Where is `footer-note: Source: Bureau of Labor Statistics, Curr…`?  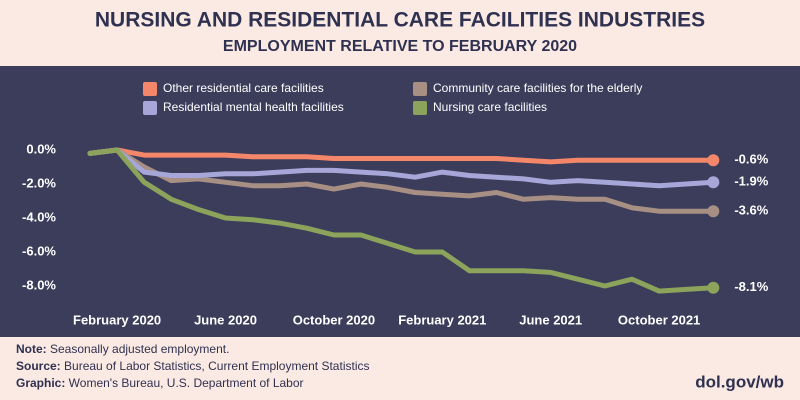
footer-note: Source: Bureau of Labor Statistics, Curr… is located at coordinates (192, 366).